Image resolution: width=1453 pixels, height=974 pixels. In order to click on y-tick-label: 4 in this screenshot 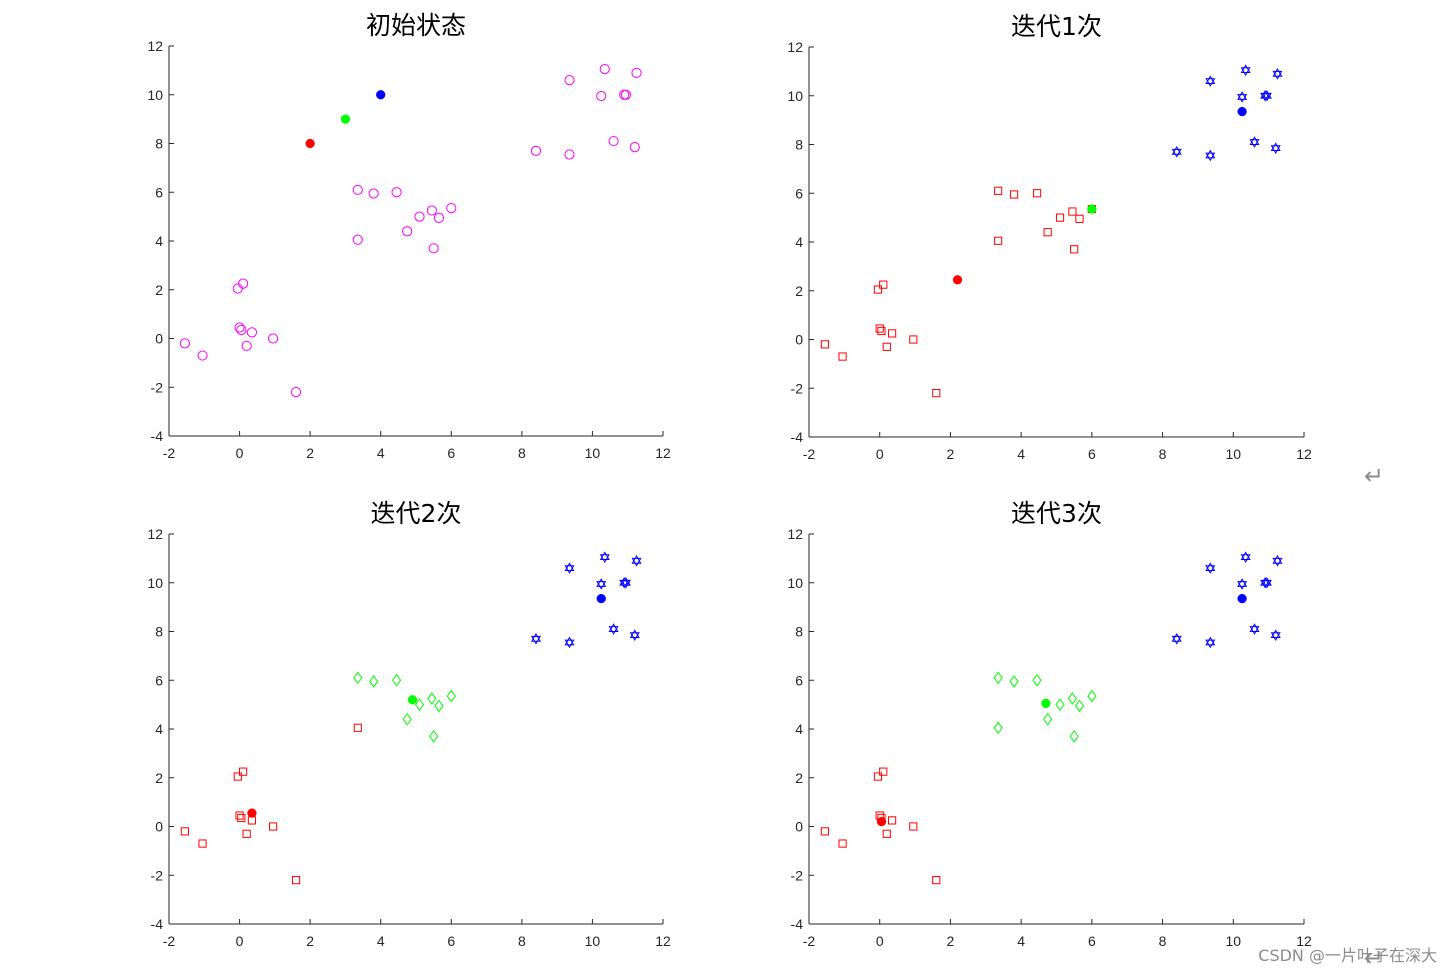, I will do `click(799, 729)`.